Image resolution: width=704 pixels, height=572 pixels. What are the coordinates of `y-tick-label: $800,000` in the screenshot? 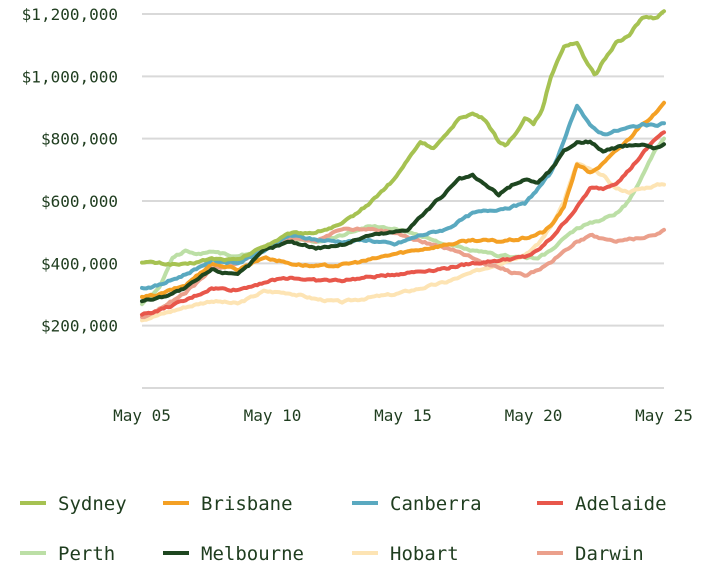 It's located at (79, 139).